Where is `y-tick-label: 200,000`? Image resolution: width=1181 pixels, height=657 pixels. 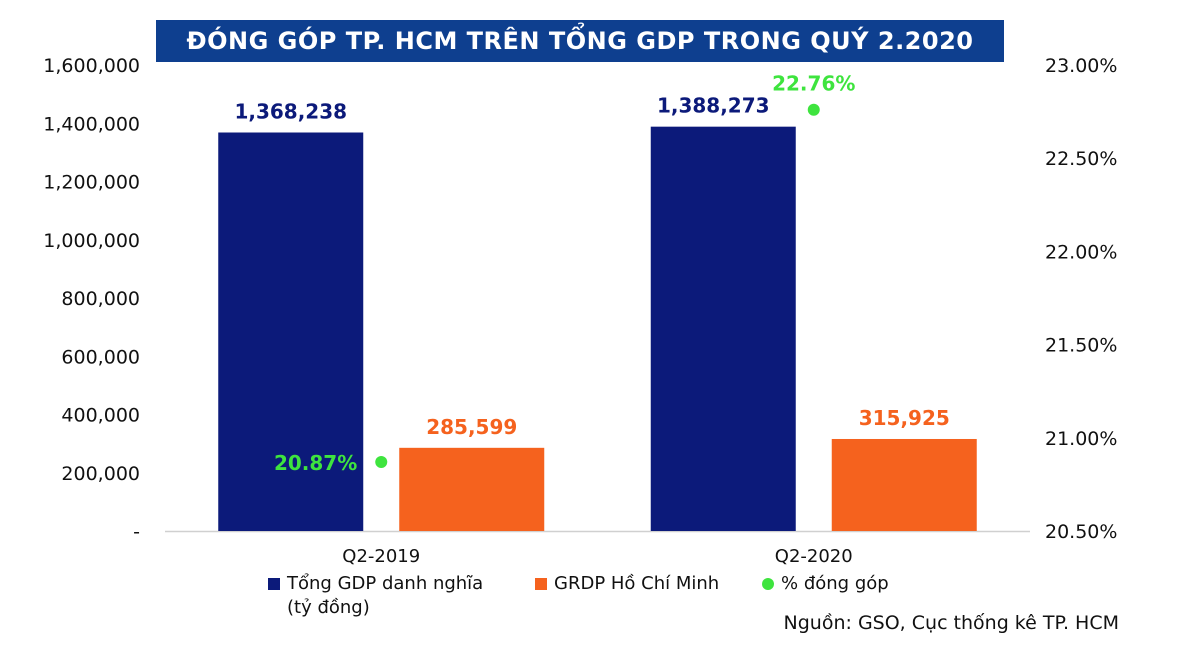
y-tick-label: 200,000 is located at coordinates (100, 474).